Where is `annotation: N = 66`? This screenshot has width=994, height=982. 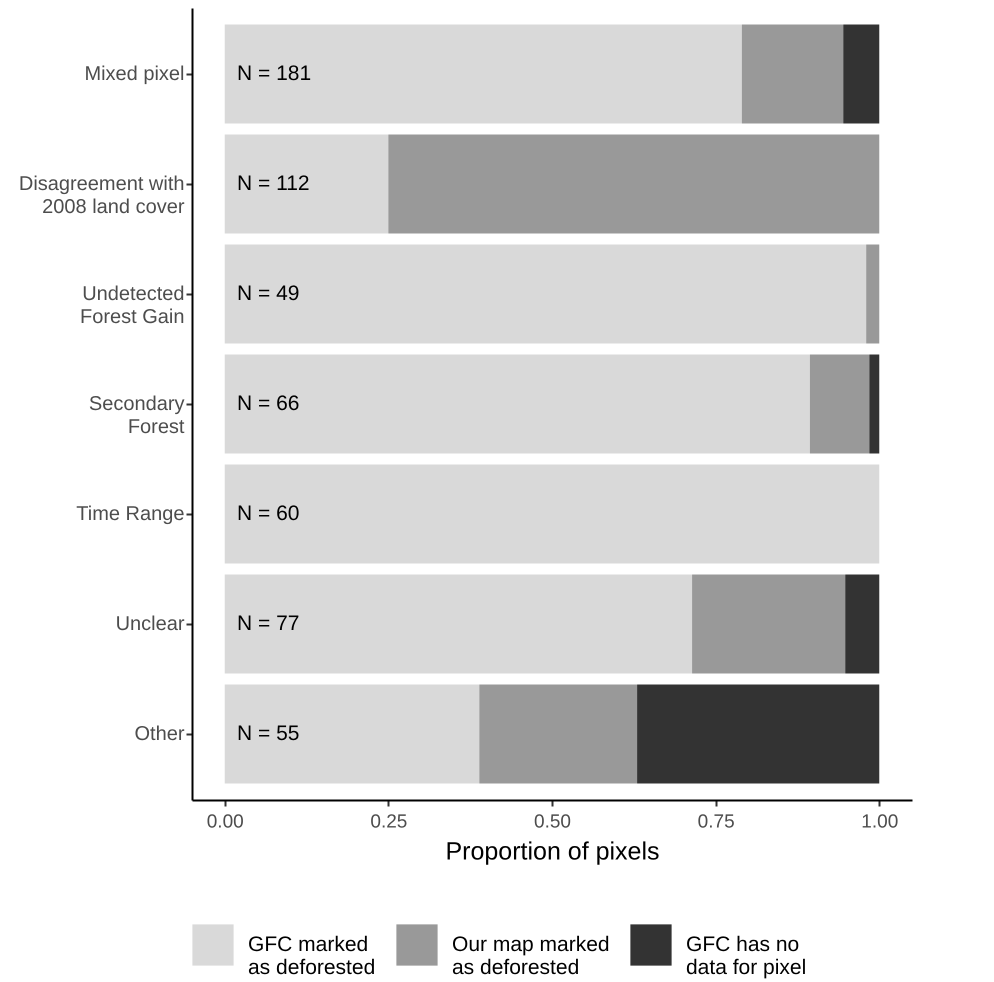
annotation: N = 66 is located at coordinates (268, 403).